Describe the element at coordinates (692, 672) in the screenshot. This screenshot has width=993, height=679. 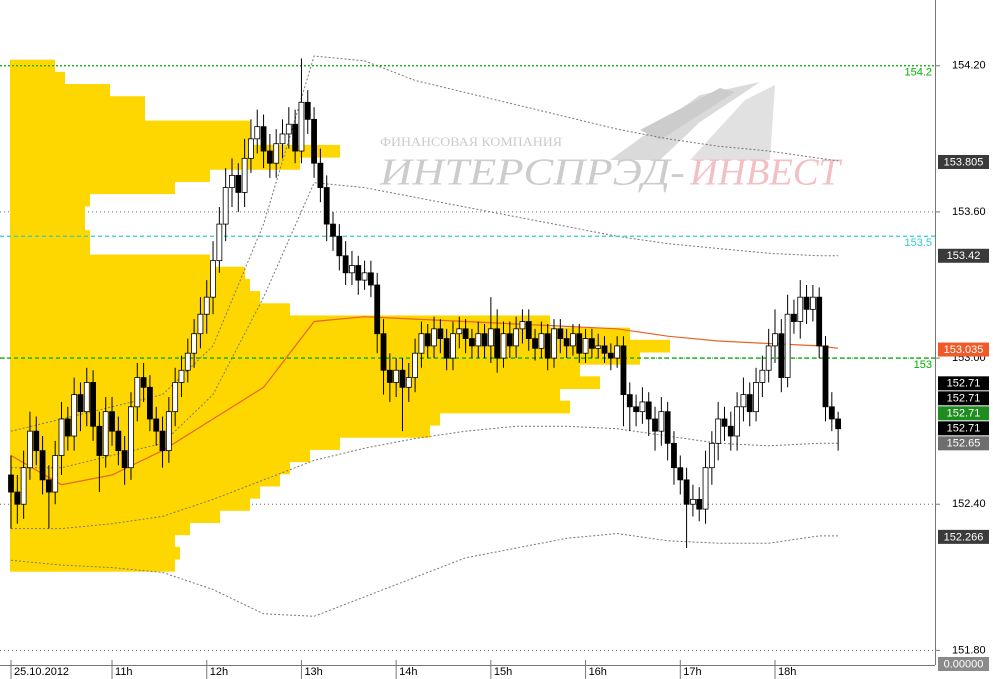
I see `x-tick-label: 17h` at that location.